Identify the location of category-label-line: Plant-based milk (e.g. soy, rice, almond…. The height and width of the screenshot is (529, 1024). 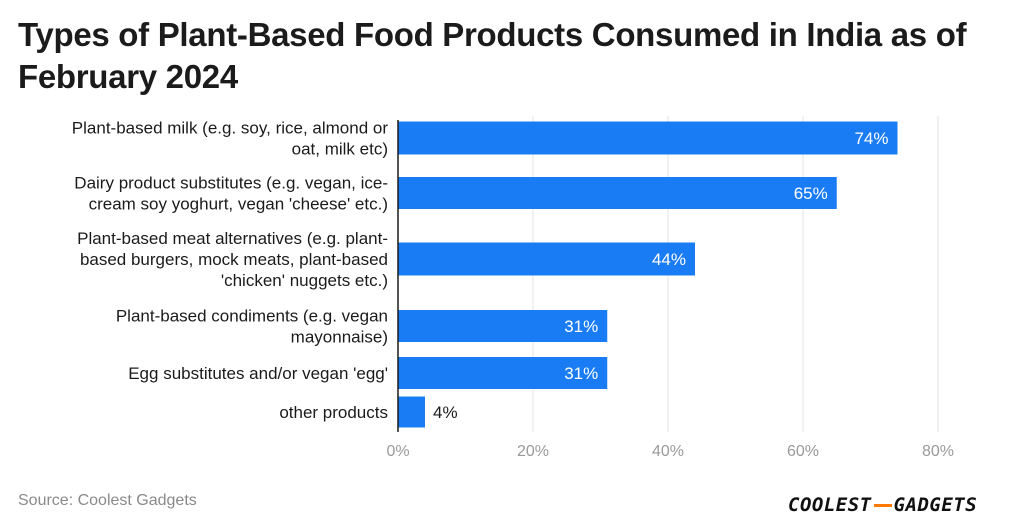
(230, 128).